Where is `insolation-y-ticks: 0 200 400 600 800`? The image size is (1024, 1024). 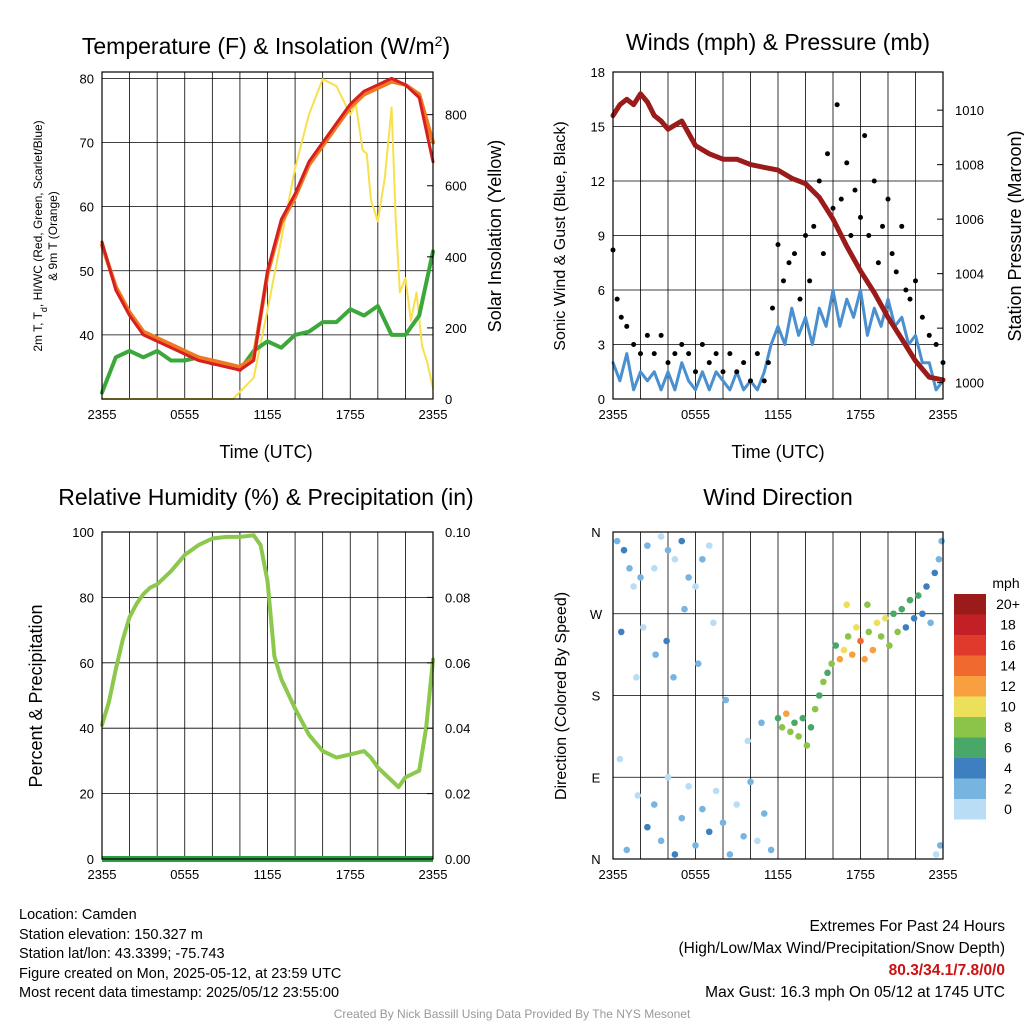
insolation-y-ticks: 0 200 400 600 800 is located at coordinates (447, 257).